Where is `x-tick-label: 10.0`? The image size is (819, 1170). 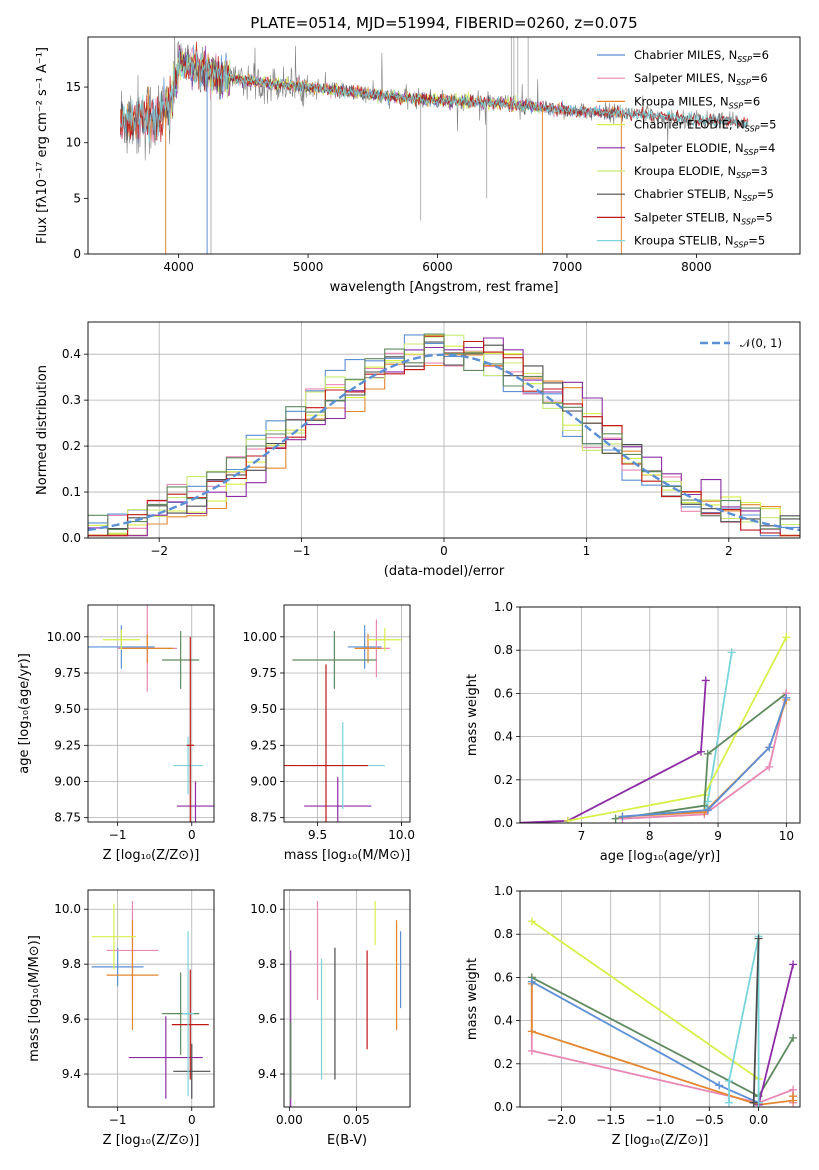 x-tick-label: 10.0 is located at coordinates (401, 835).